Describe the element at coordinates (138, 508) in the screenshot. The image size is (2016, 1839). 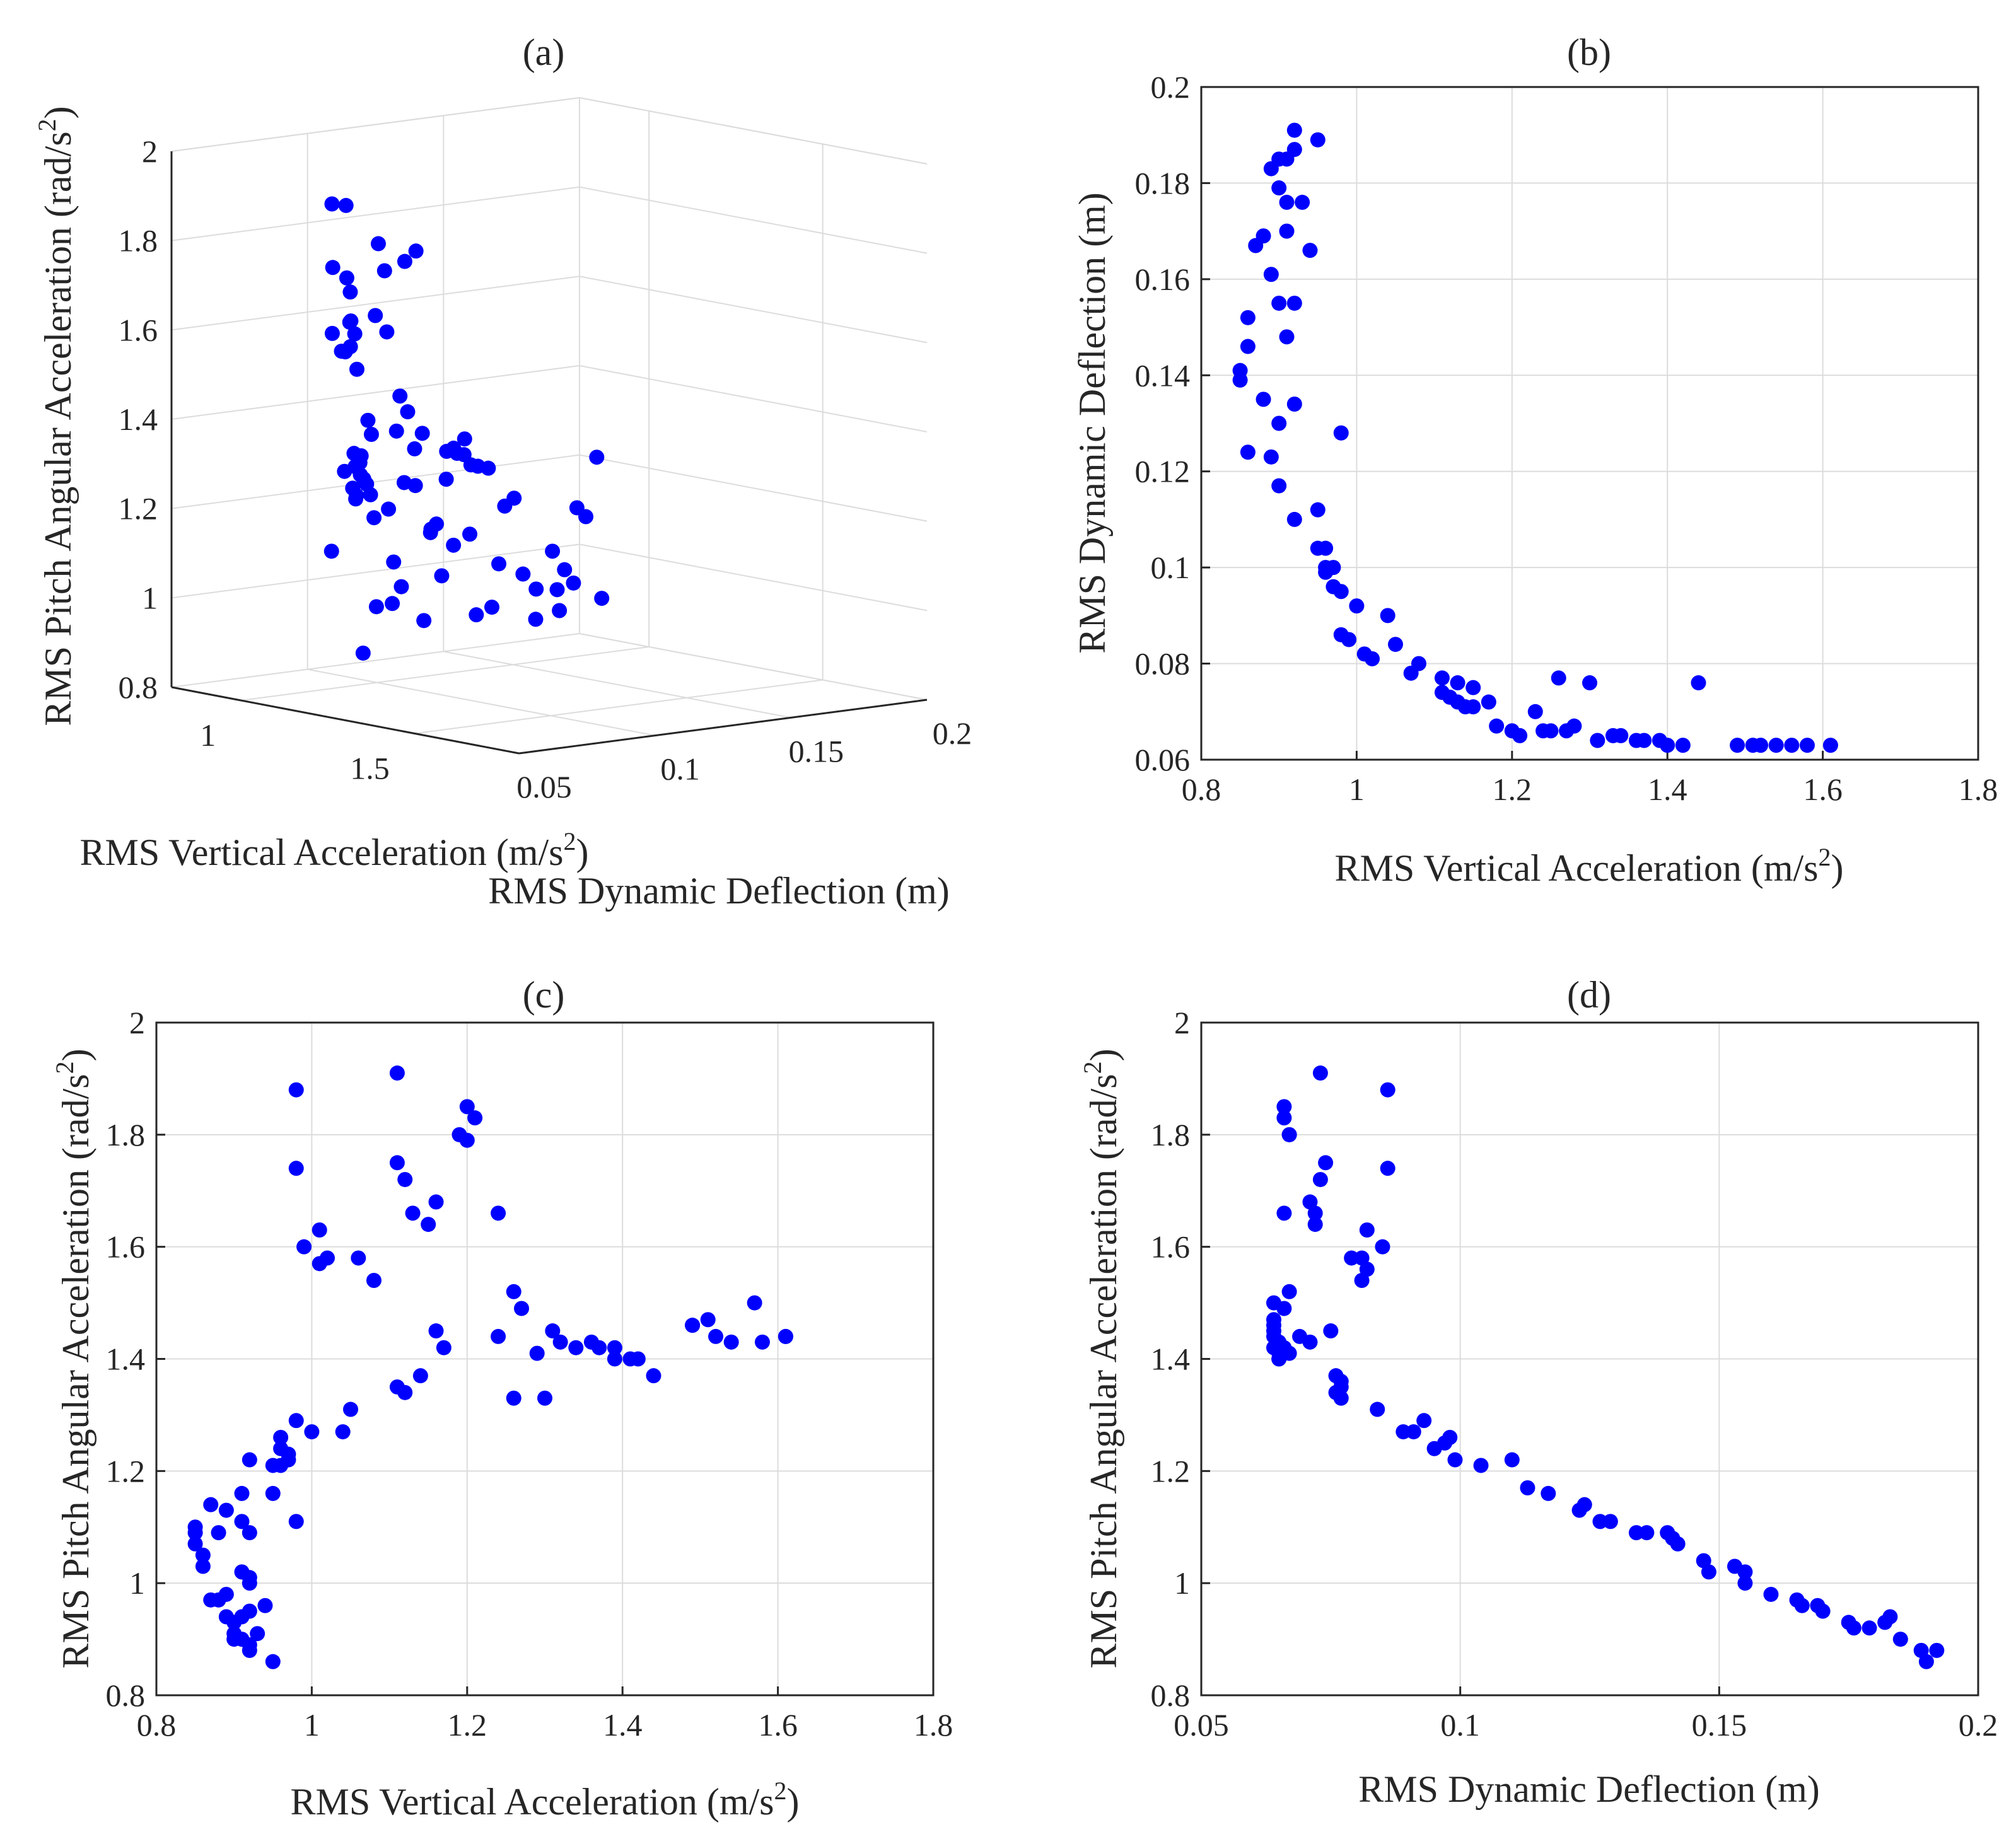
I see `chart-a-ztick-label: 1.2` at that location.